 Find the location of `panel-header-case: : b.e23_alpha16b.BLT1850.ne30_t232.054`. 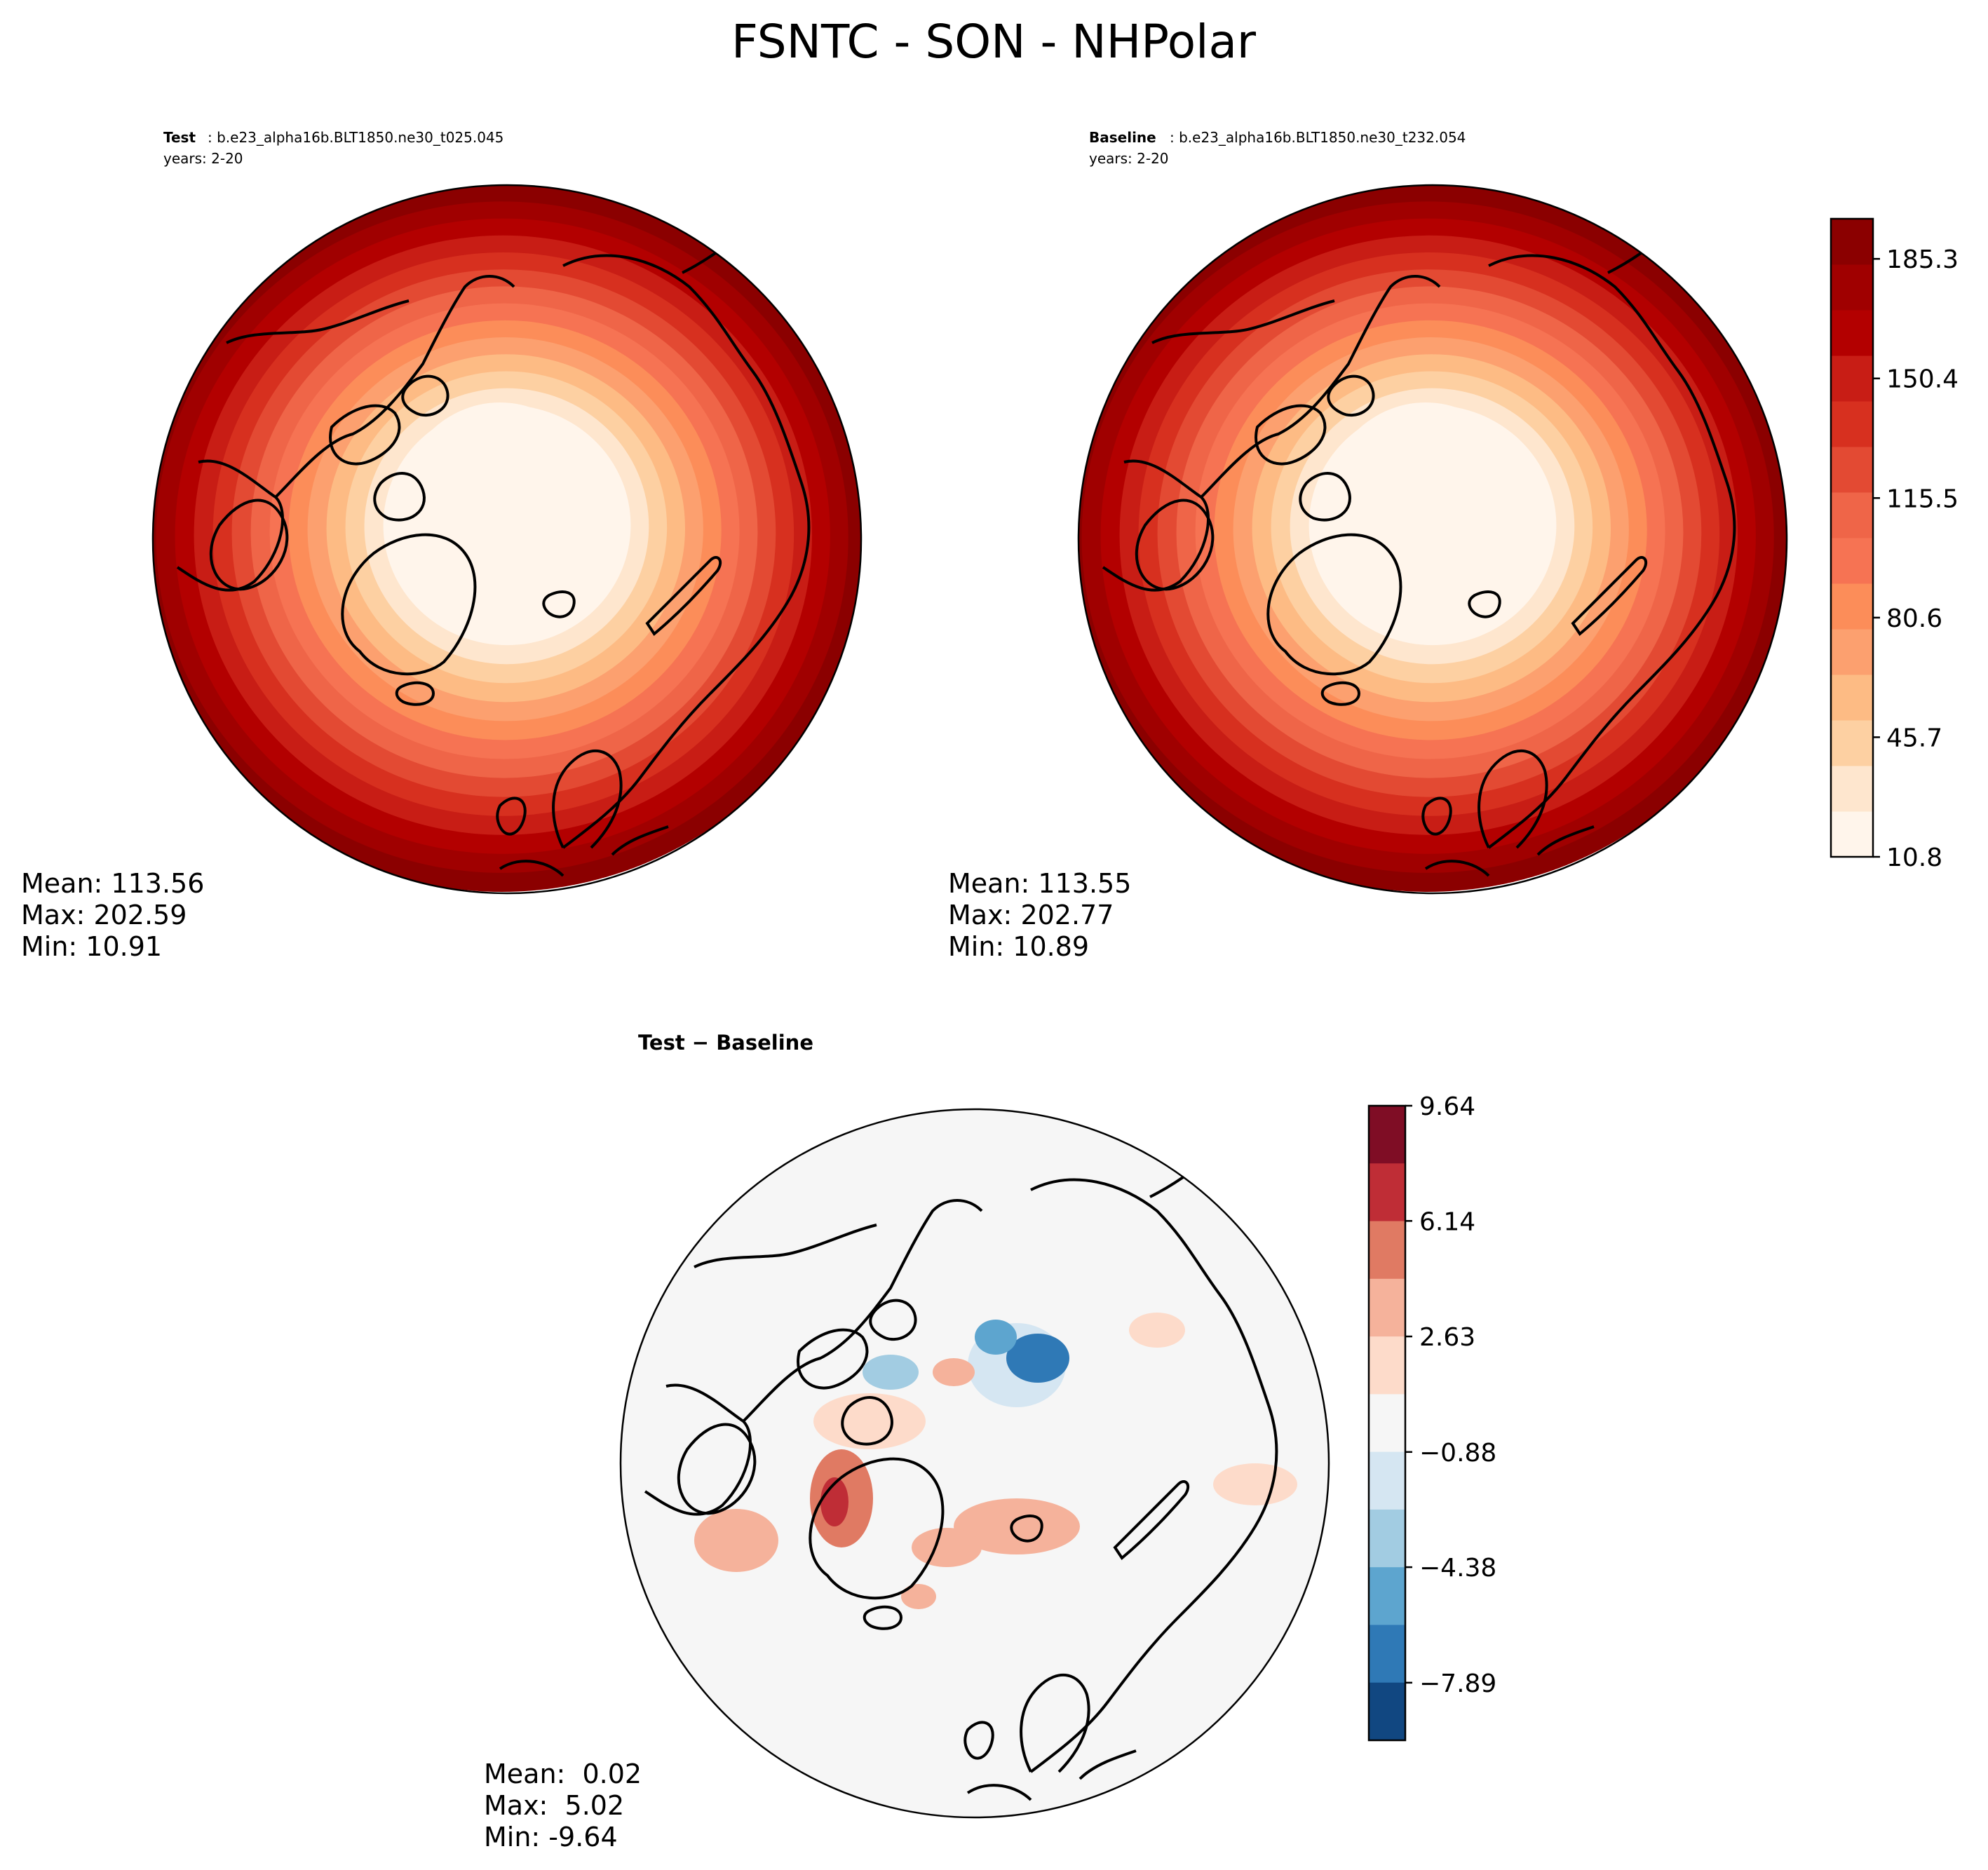

panel-header-case: : b.e23_alpha16b.BLT1850.ne30_t232.054 is located at coordinates (1318, 138).